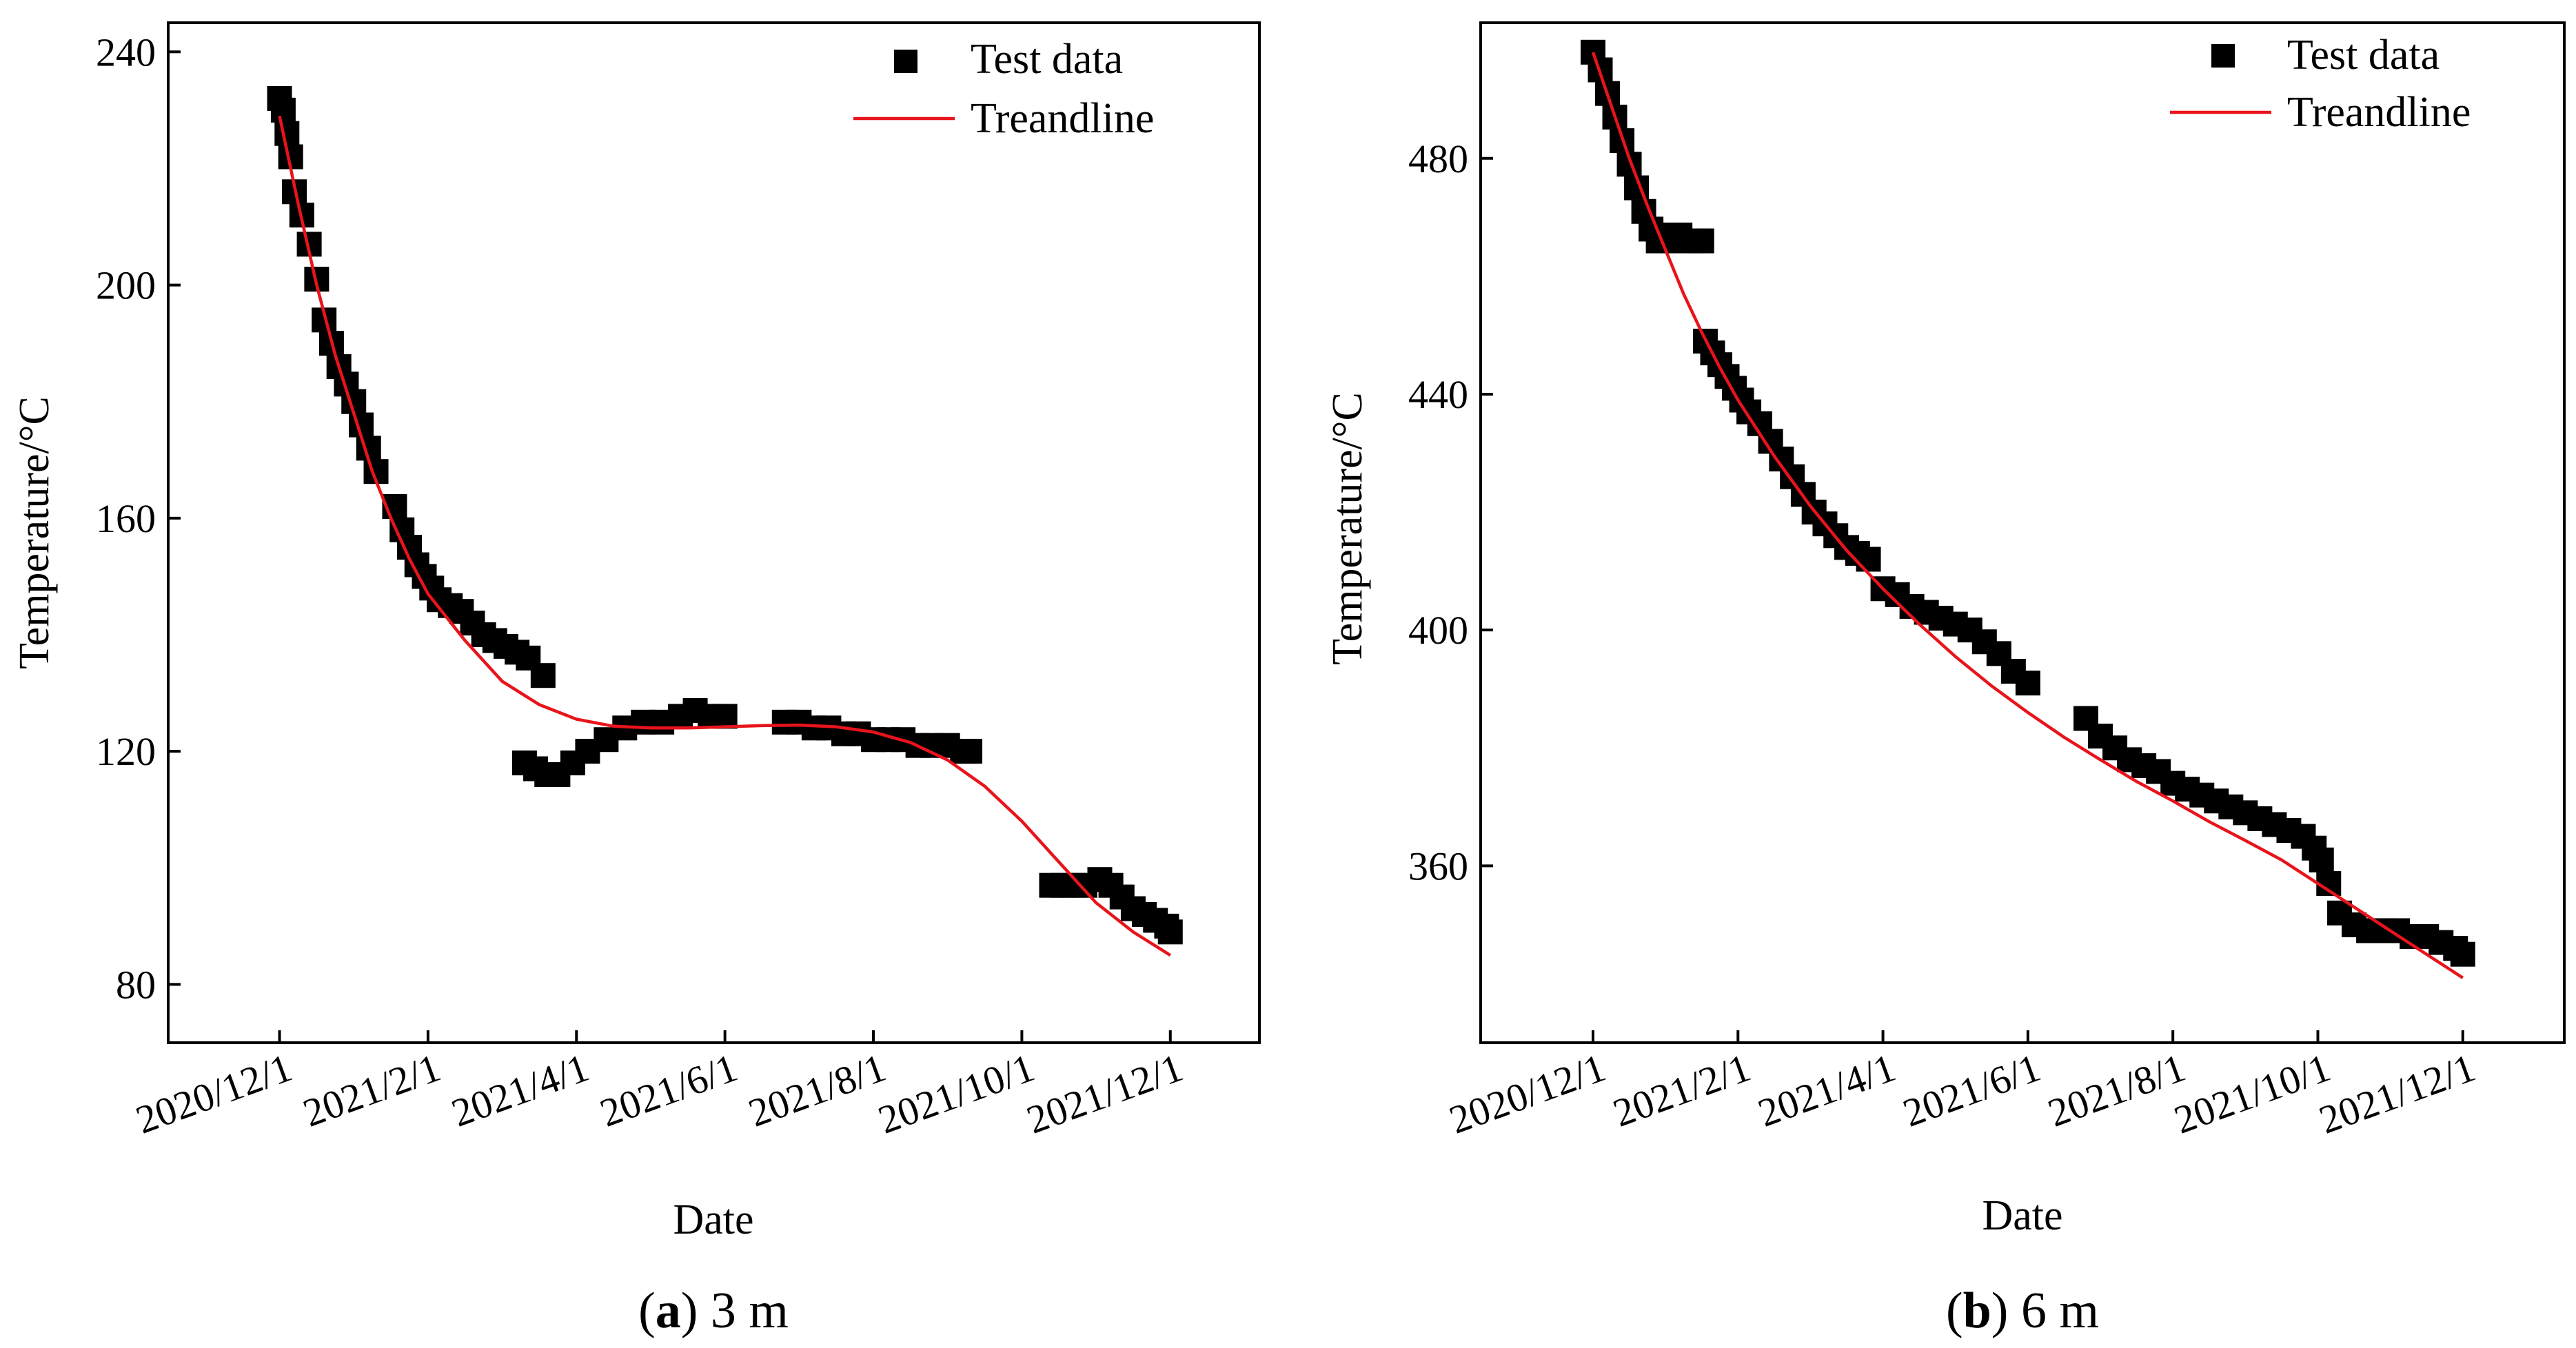  I want to click on caption-text: 3 m, so click(743, 1311).